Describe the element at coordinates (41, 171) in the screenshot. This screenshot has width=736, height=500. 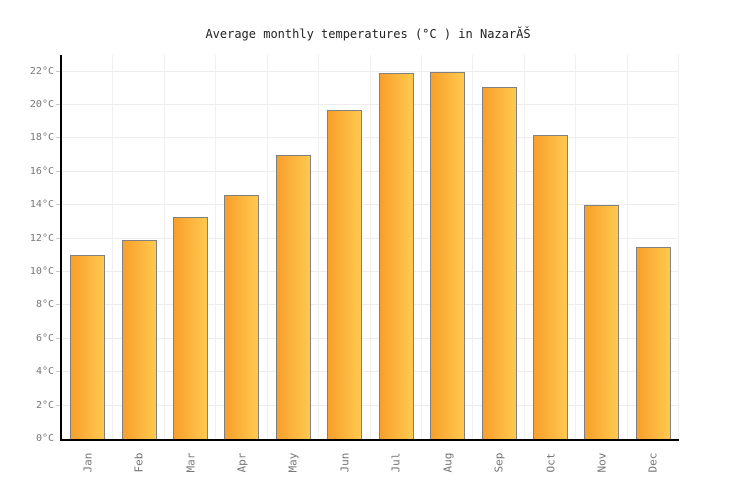
I see `y-axis-label: 16°C` at that location.